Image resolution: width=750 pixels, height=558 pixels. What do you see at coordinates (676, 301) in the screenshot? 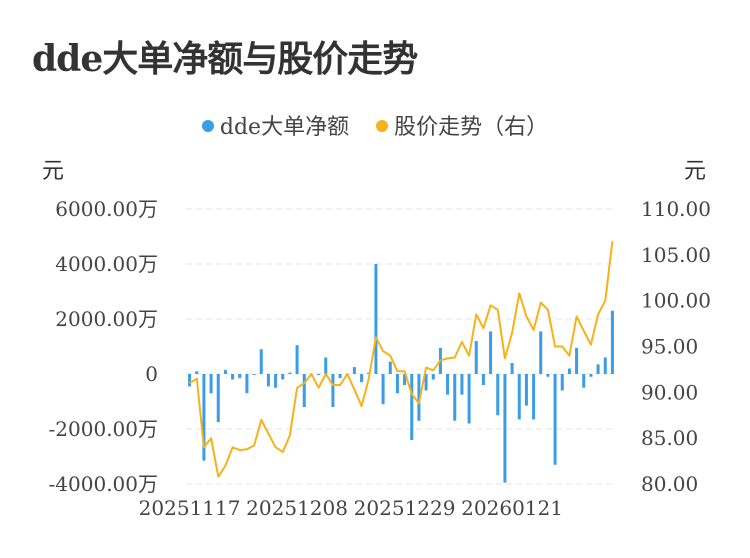
I see `right-tick-label: 100.00` at bounding box center [676, 301].